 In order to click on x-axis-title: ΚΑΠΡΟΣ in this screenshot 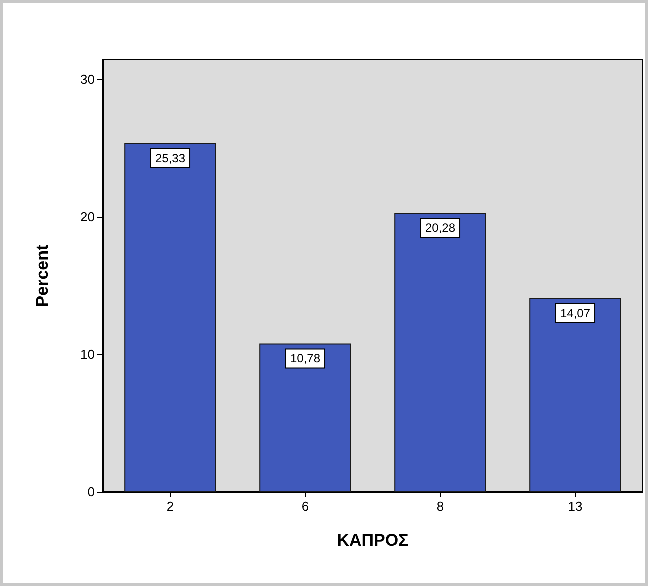, I will do `click(373, 540)`.